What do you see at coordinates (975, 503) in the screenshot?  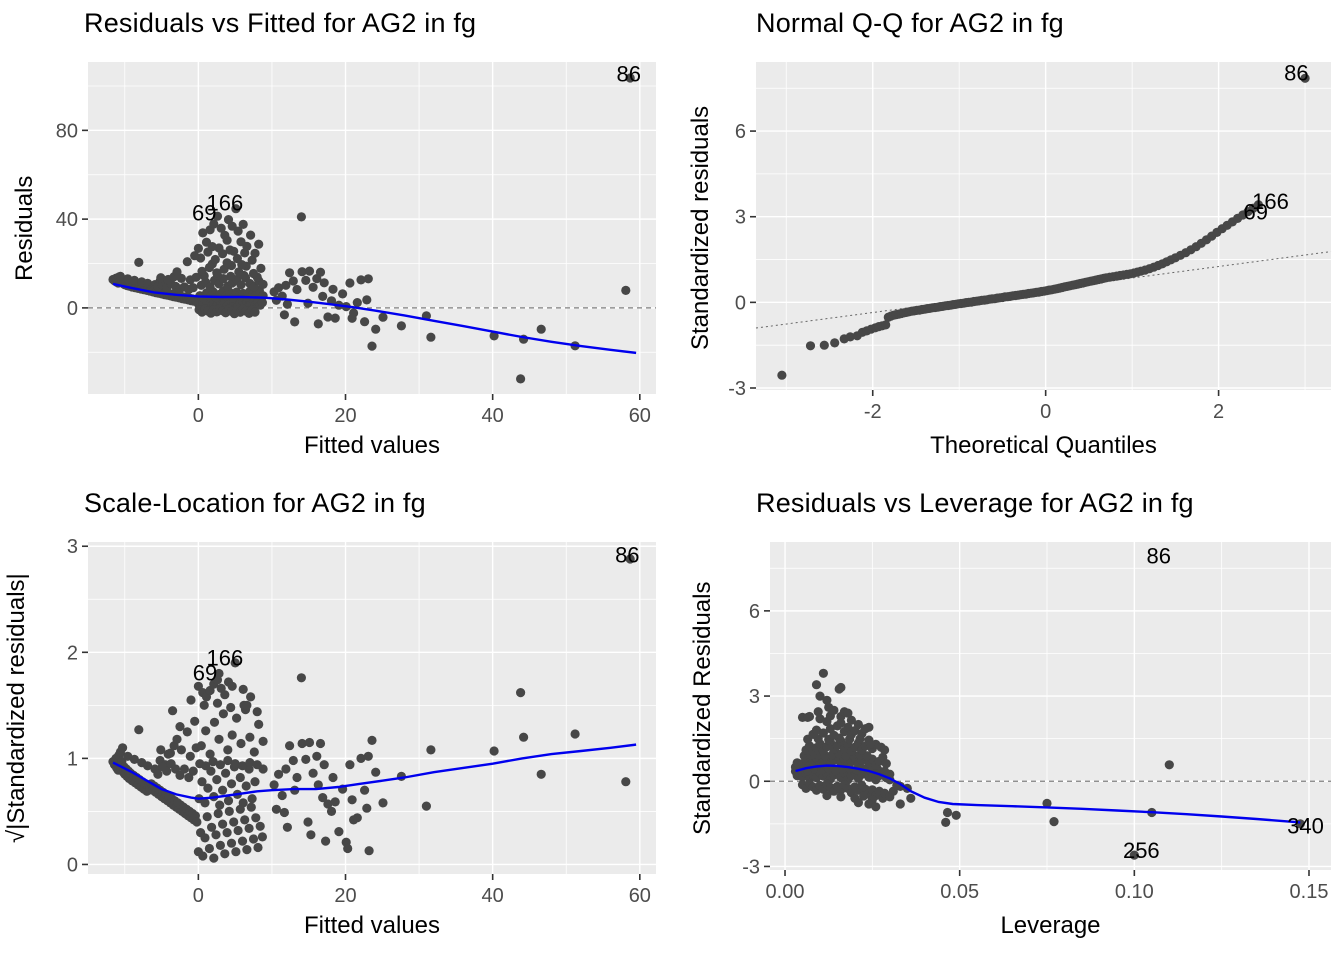 I see `panel-title: Residuals vs Leverage for AG2 in fg` at bounding box center [975, 503].